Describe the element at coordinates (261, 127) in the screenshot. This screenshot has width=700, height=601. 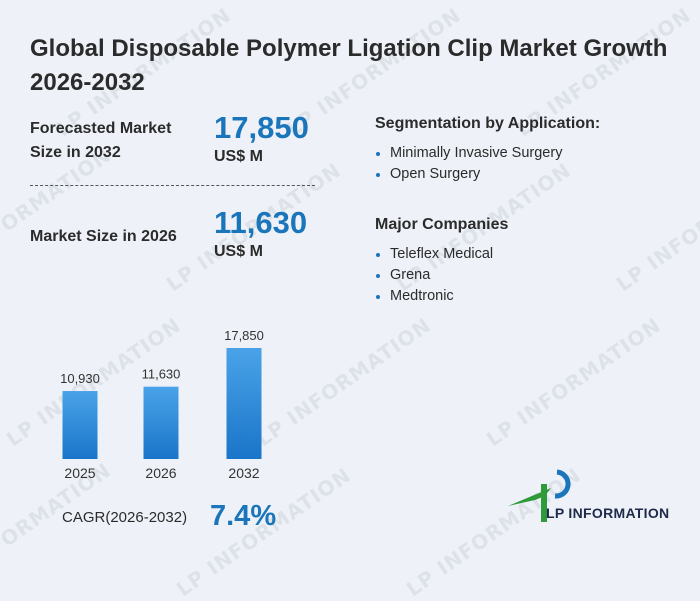
I see `forecast-value: 17,850` at that location.